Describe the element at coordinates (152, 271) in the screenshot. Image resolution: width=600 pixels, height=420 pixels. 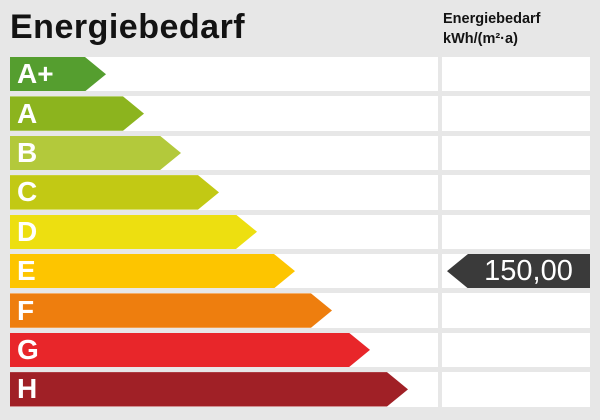
I see `class-bar-arrow: E` at that location.